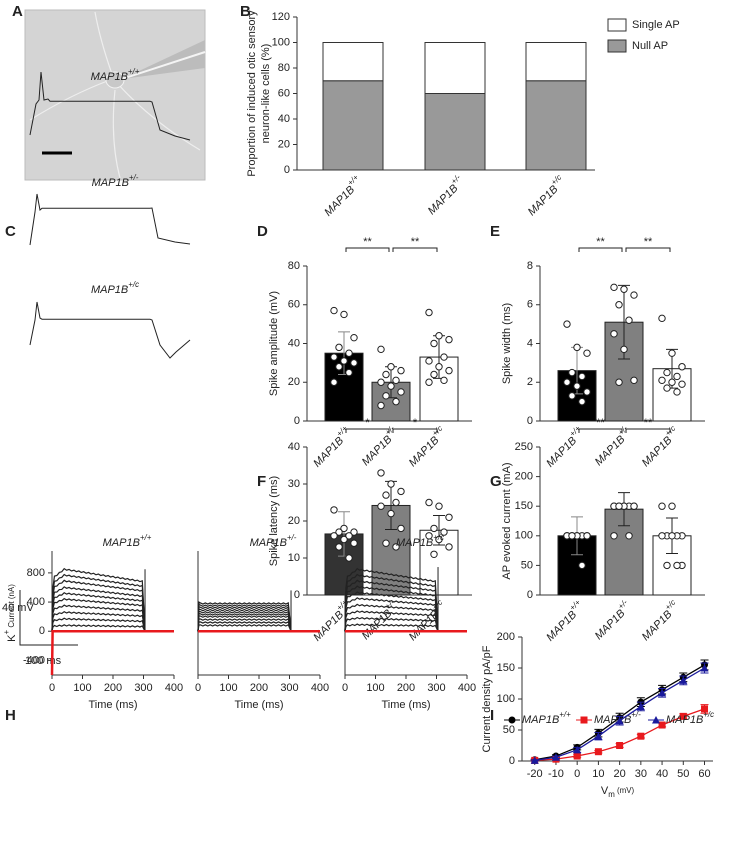 The image size is (738, 855). Describe the element at coordinates (11, 607) in the screenshot. I see `text-part: Current (nA)` at that location.